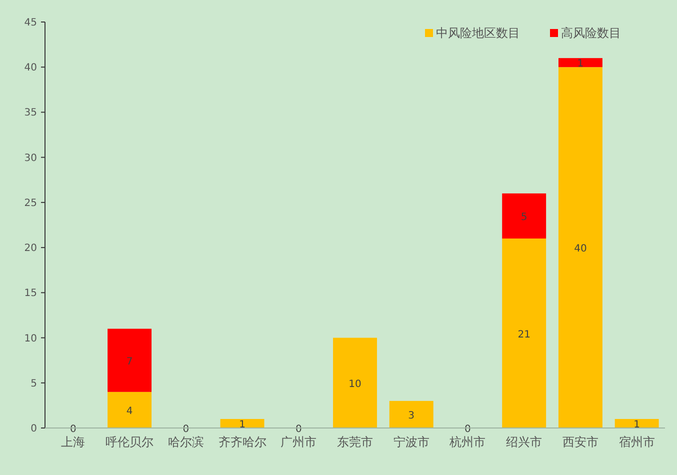  I want to click on y-tick-label: 0, so click(33, 429).